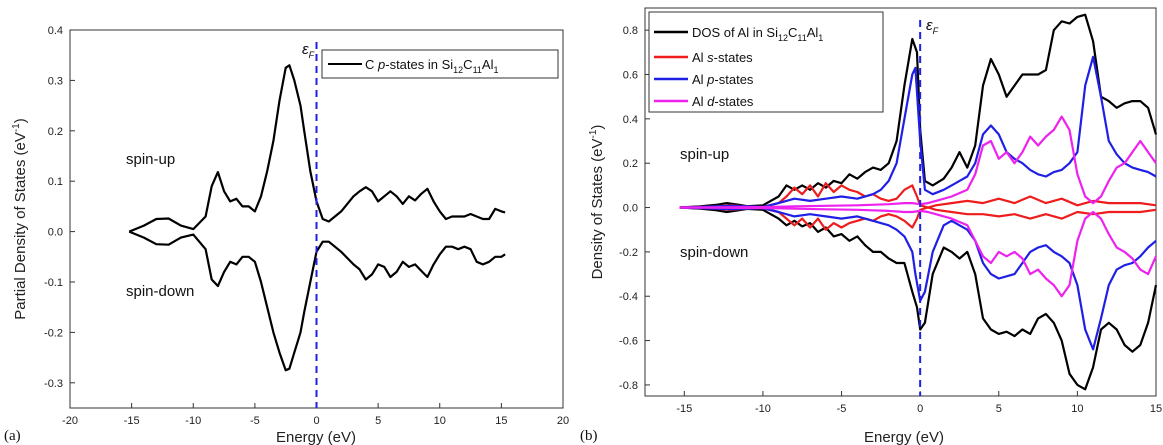  What do you see at coordinates (53, 384) in the screenshot?
I see `y-tick-label: -0.3` at bounding box center [53, 384].